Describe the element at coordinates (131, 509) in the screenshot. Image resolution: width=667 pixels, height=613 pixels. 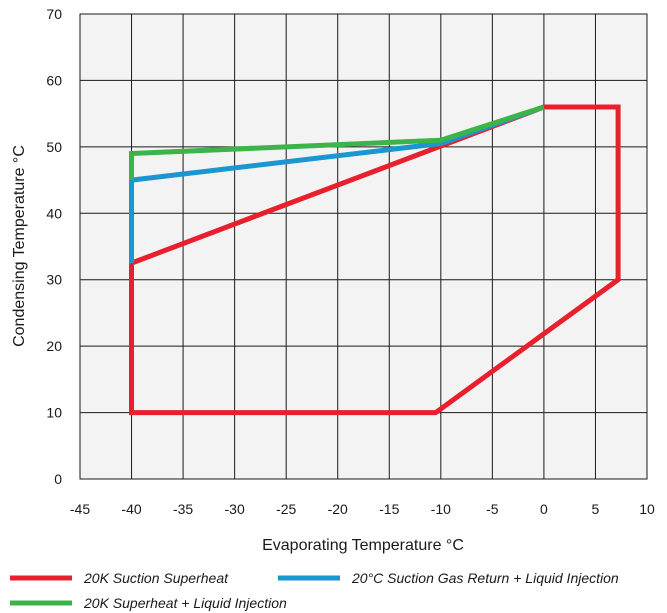
I see `x-tick-label: -40` at that location.